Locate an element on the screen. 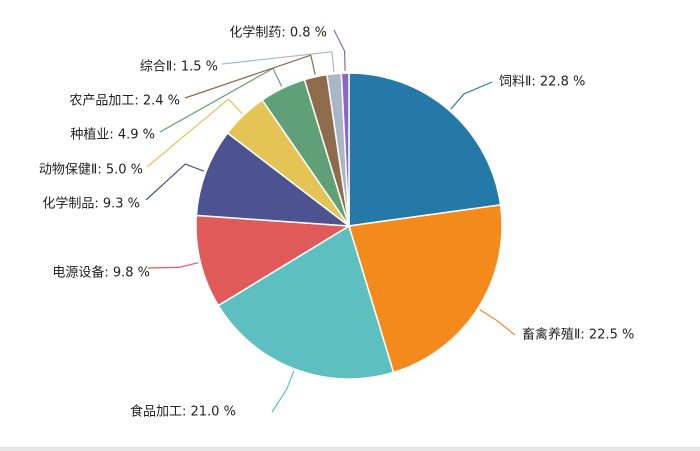  slice-label: 农产品加工: 2.4 % is located at coordinates (124, 101).